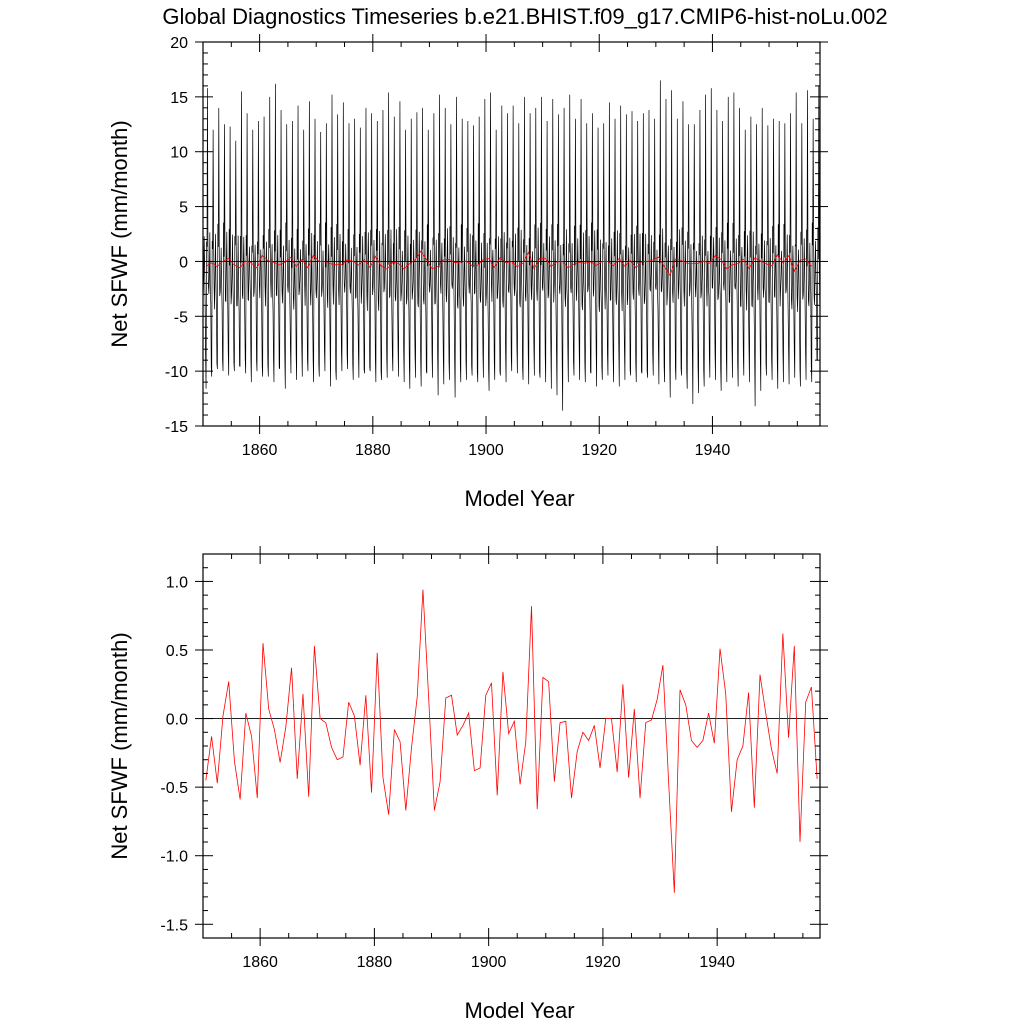  I want to click on y-tick-label: -5, so click(181, 317).